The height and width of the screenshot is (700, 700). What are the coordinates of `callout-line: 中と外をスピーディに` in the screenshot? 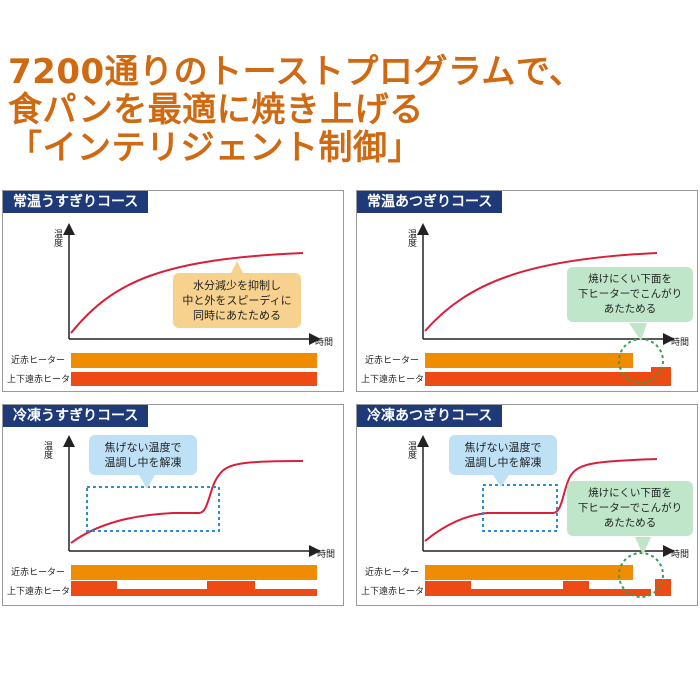 It's located at (237, 300).